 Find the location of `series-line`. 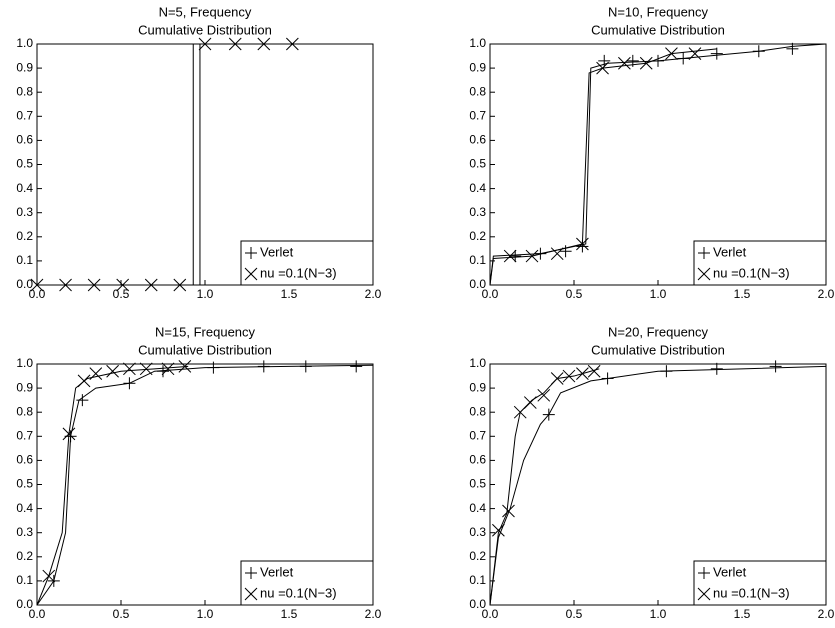

series-line is located at coordinates (603, 167).